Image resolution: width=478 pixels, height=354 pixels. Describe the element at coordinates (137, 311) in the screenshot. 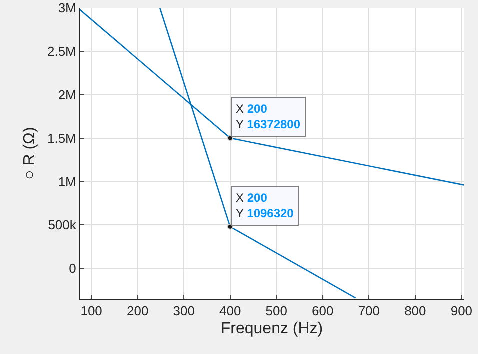

I see `x-tick-label: 200` at that location.